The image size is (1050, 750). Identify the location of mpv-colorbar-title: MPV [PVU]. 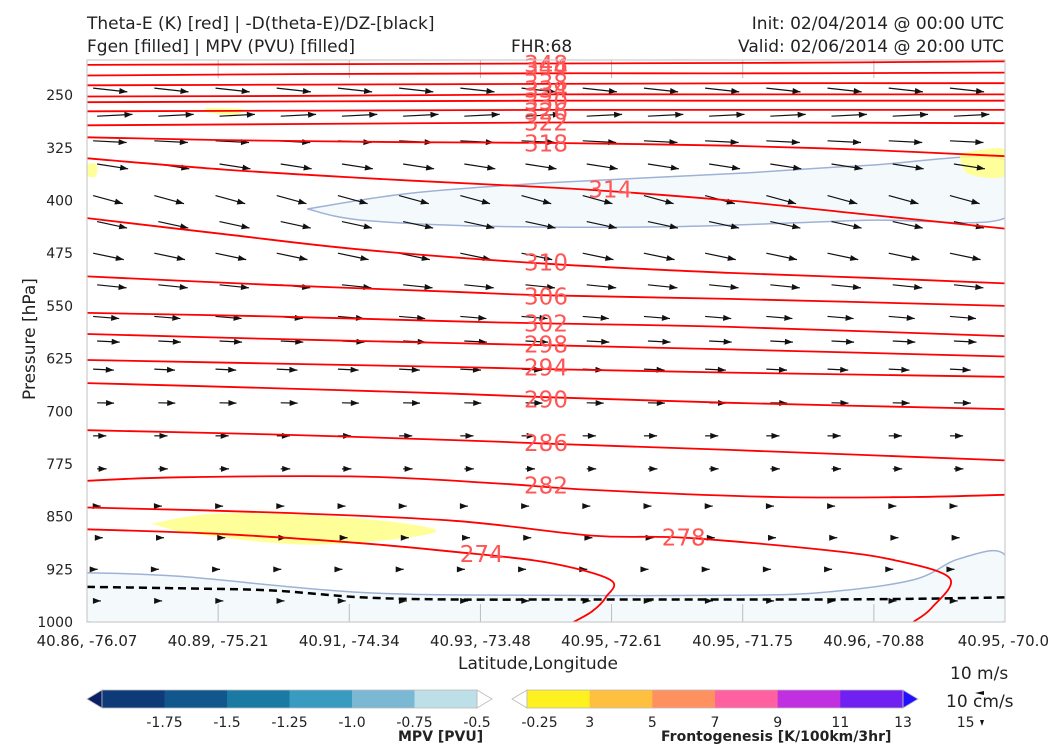
(441, 737).